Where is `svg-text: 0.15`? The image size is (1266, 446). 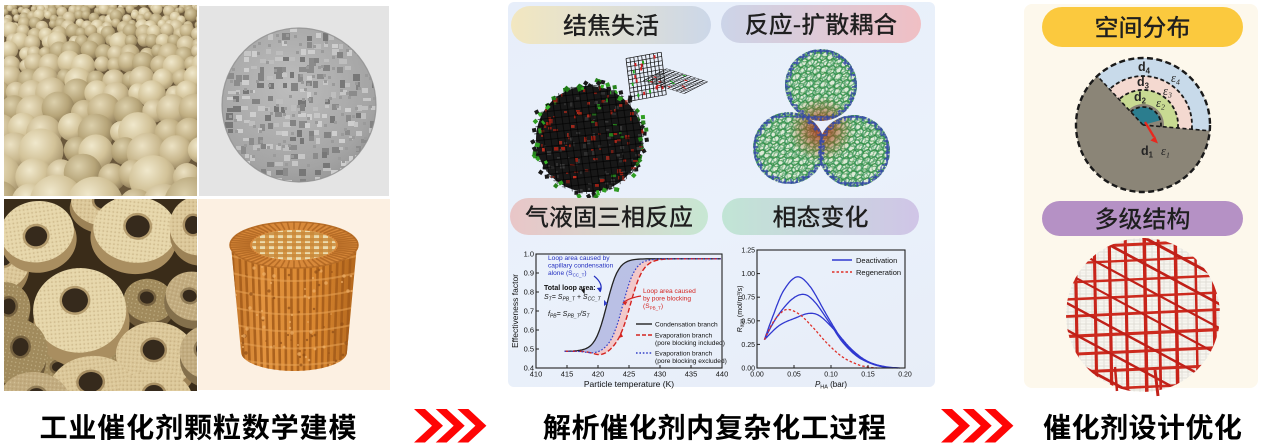 svg-text: 0.15 is located at coordinates (868, 375).